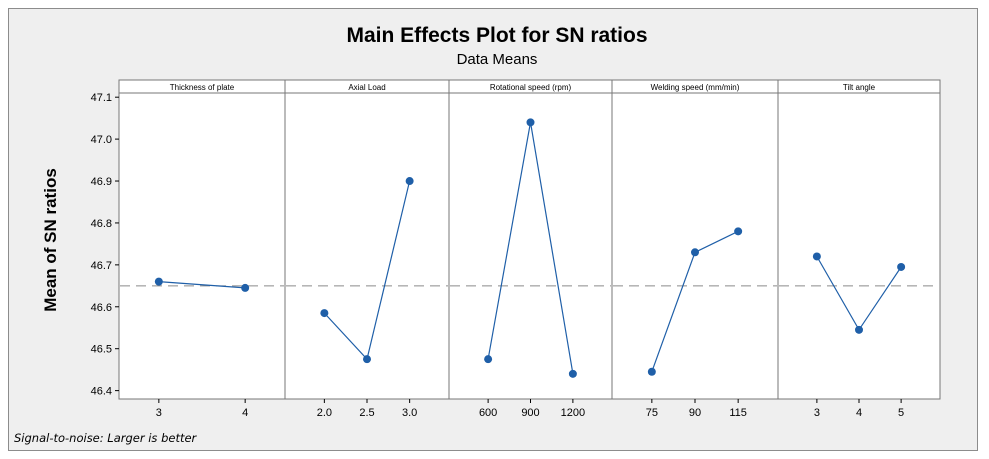  I want to click on x-tick-label: 600, so click(488, 413).